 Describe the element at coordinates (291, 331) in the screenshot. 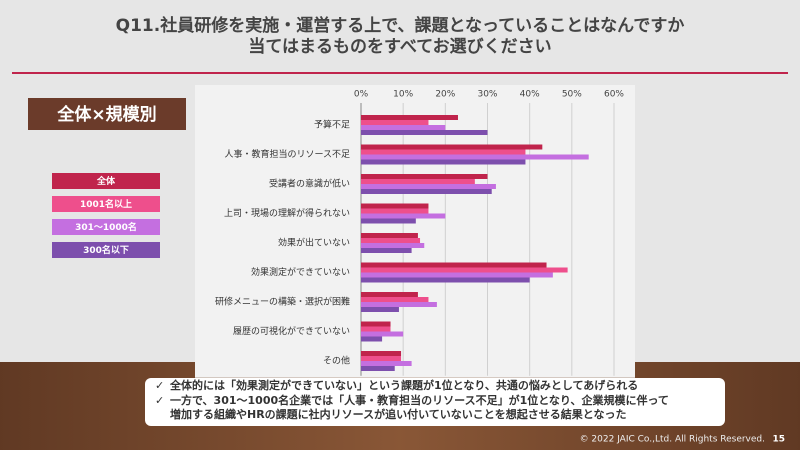

I see `y-tick-label: 履歴の可視化ができていない` at that location.